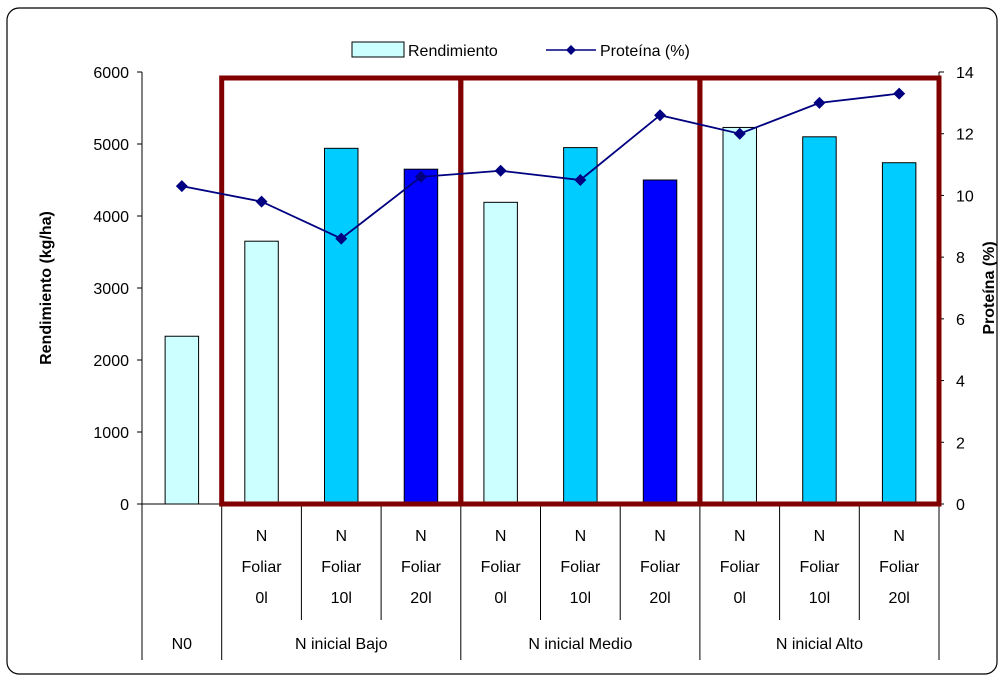 The width and height of the screenshot is (1005, 687). What do you see at coordinates (111, 73) in the screenshot?
I see `y-axis-left-tick-label: 6000` at bounding box center [111, 73].